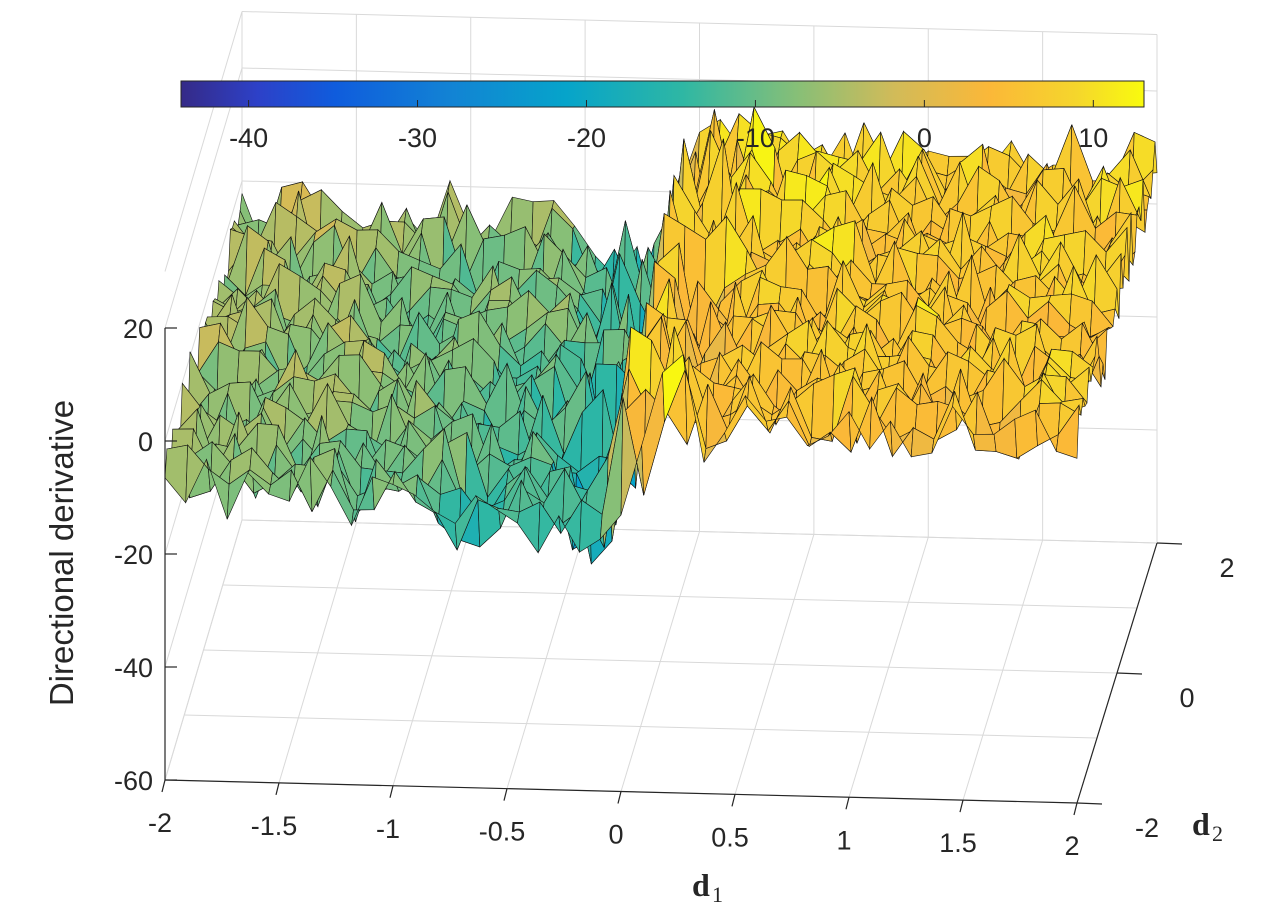  Describe the element at coordinates (248, 138) in the screenshot. I see `colorbar-tick-label: -40` at that location.